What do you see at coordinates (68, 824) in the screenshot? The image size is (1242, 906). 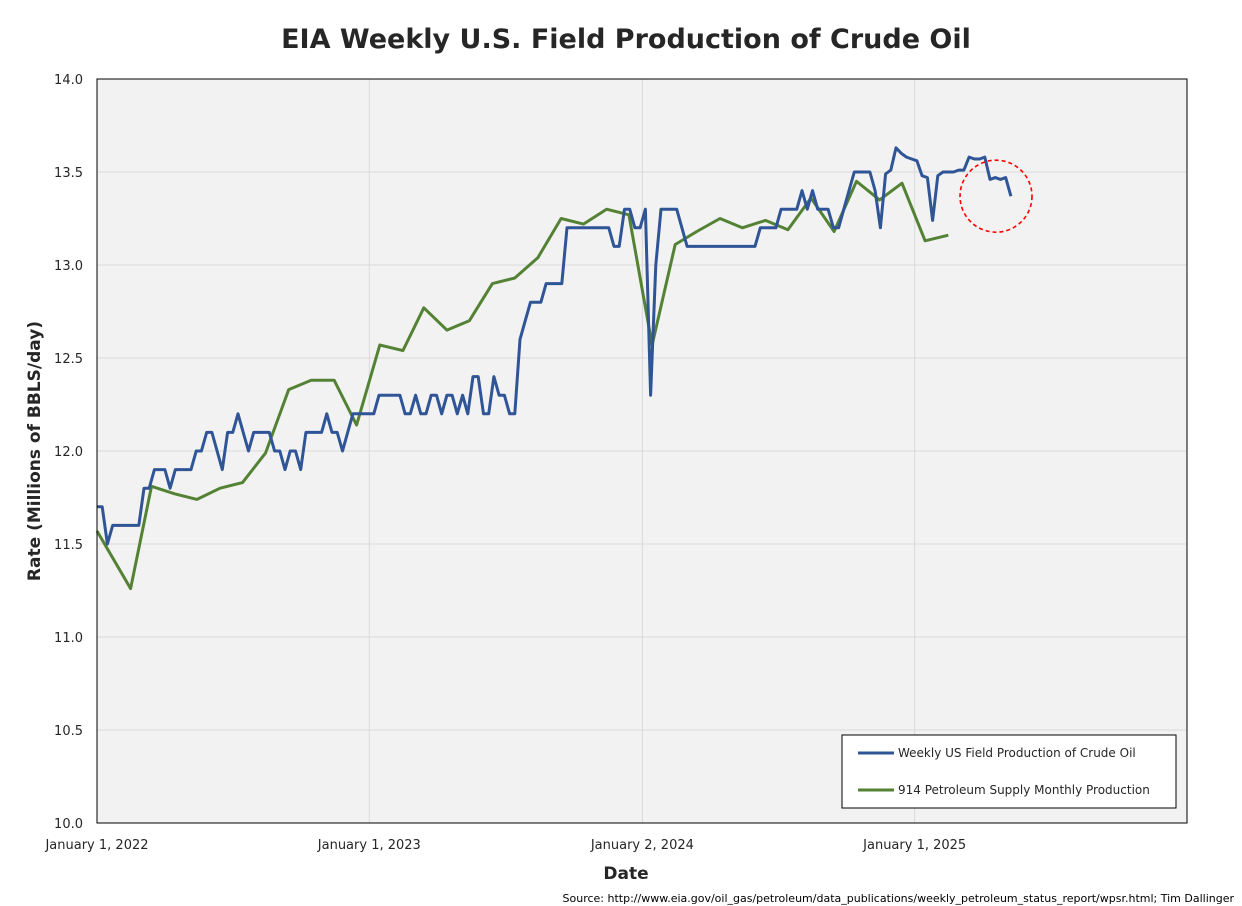 I see `y-tick-label: 10.0` at bounding box center [68, 824].